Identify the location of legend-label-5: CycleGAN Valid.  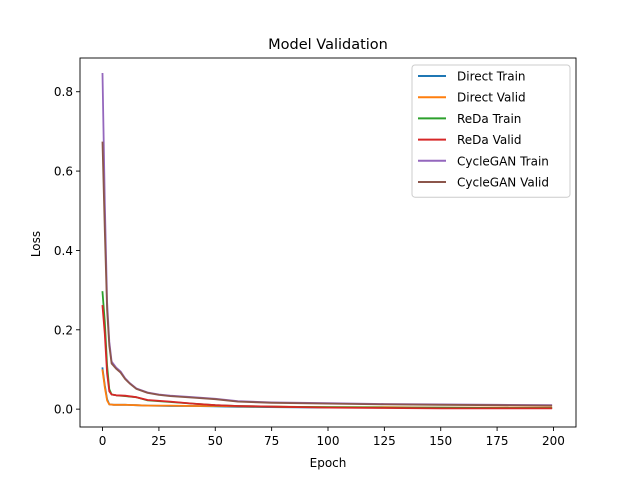
(503, 183).